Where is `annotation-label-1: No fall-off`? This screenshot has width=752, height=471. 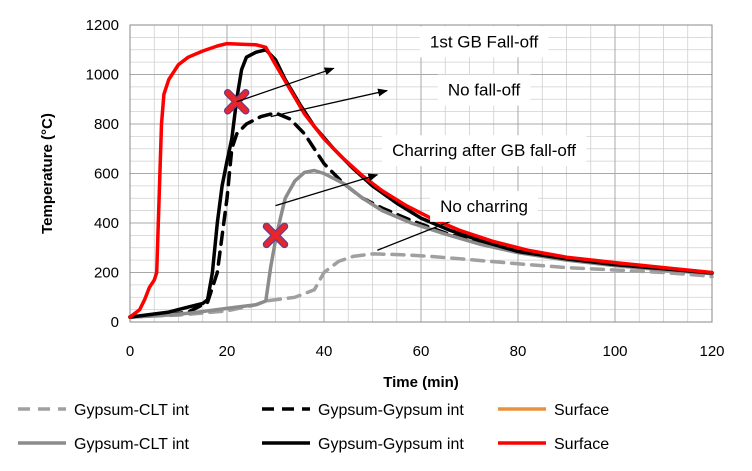
annotation-label-1: No fall-off is located at coordinates (484, 90).